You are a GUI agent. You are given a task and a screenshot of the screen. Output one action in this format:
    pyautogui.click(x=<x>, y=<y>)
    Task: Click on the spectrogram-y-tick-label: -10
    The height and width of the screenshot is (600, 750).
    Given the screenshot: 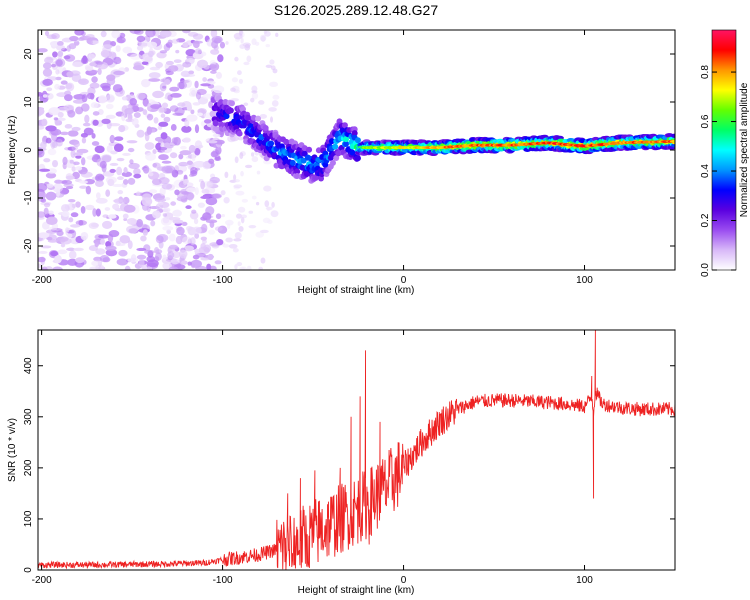 What is the action you would take?
    pyautogui.click(x=28, y=197)
    